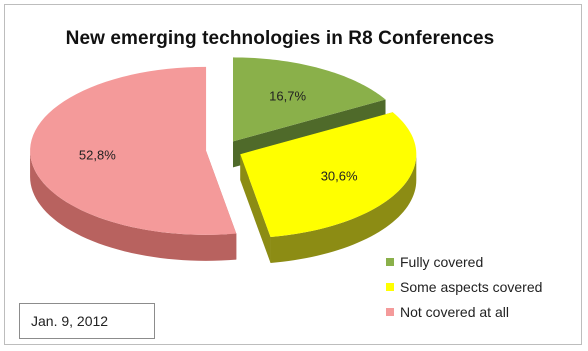 The height and width of the screenshot is (351, 588). What do you see at coordinates (390, 287) in the screenshot?
I see `legend-swatch-some-aspects-covered` at bounding box center [390, 287].